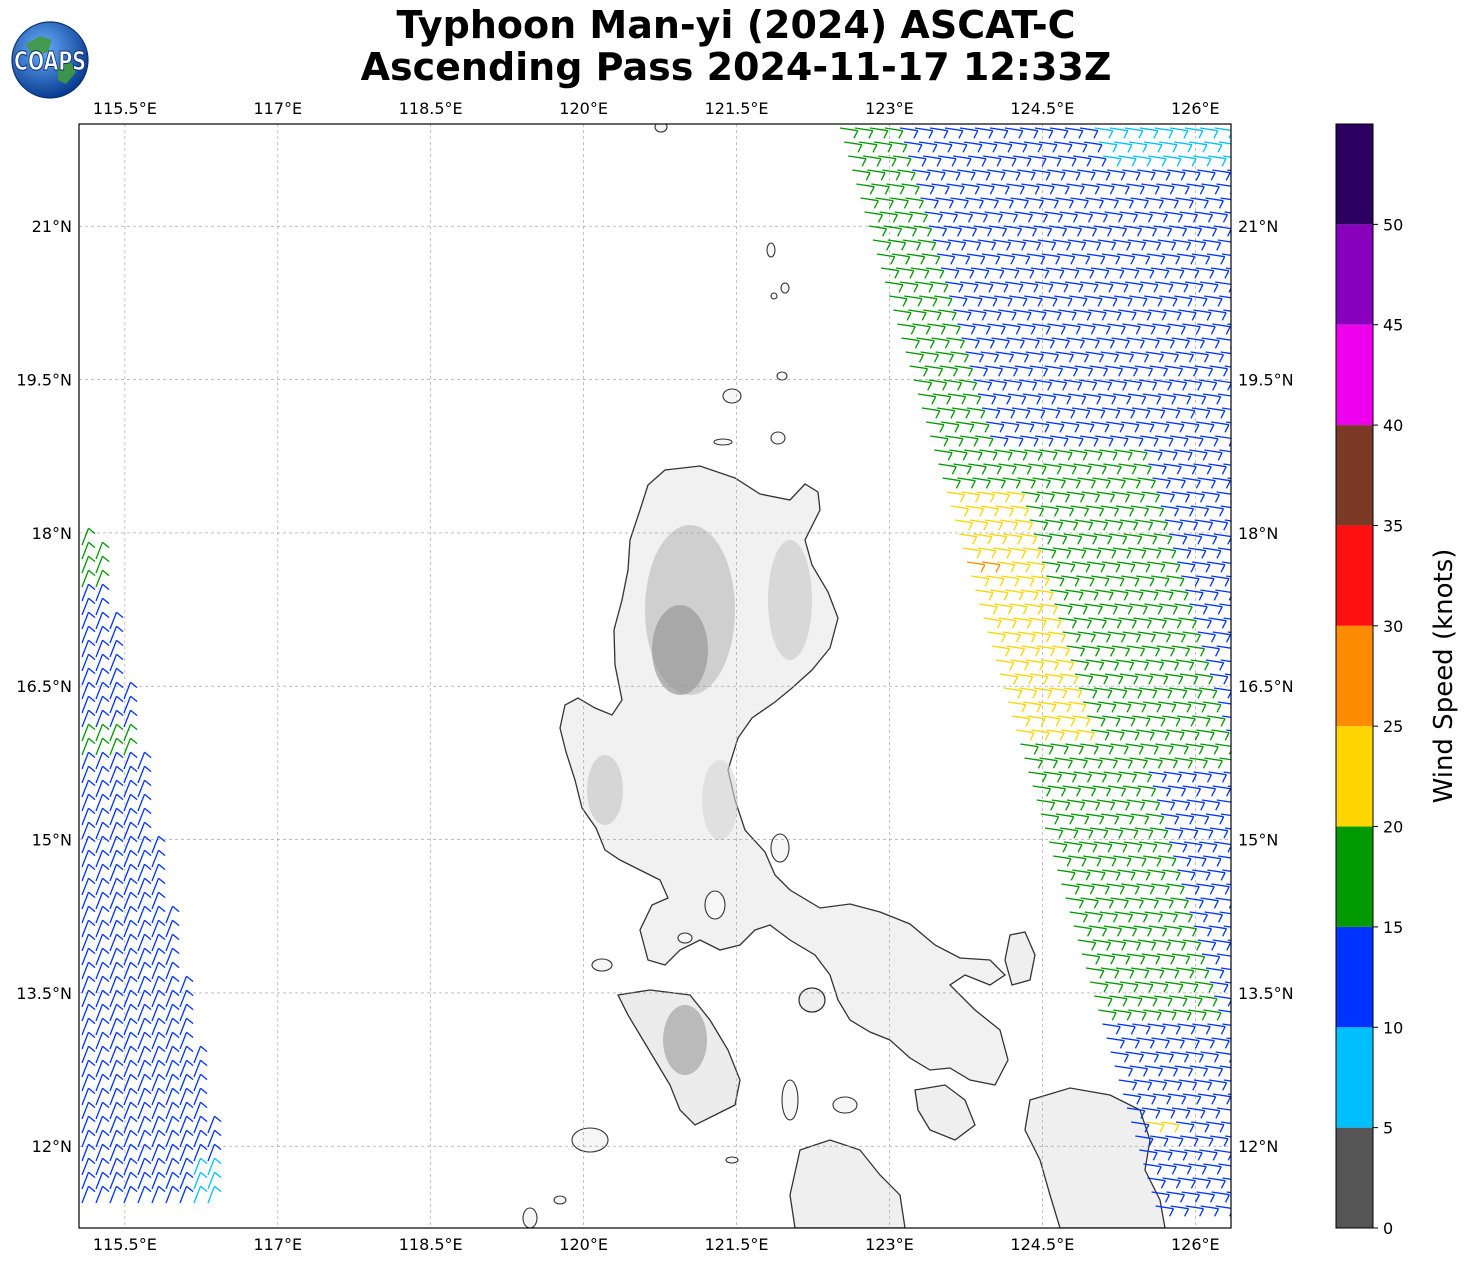  I want to click on camiguin-island, so click(778, 438).